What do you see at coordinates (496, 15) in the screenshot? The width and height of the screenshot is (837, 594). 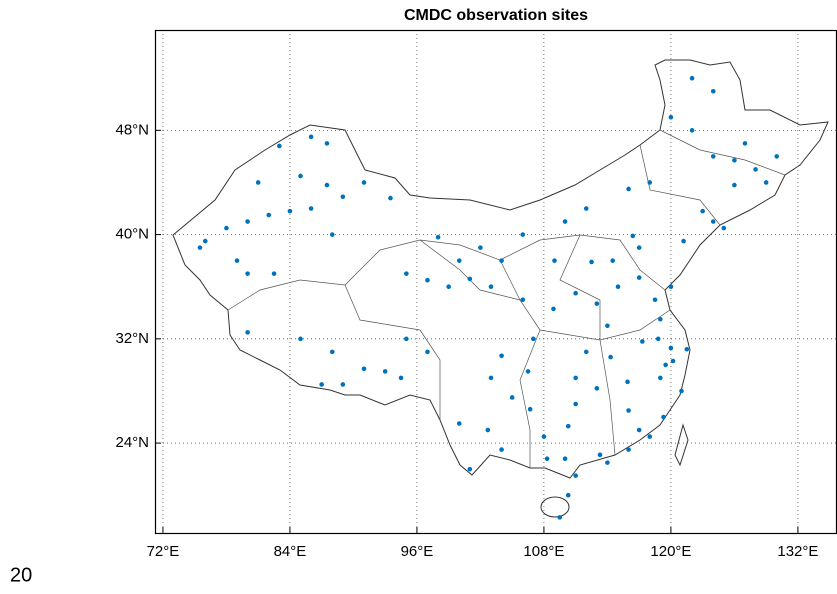 I see `chart-title: CMDC observation sites` at bounding box center [496, 15].